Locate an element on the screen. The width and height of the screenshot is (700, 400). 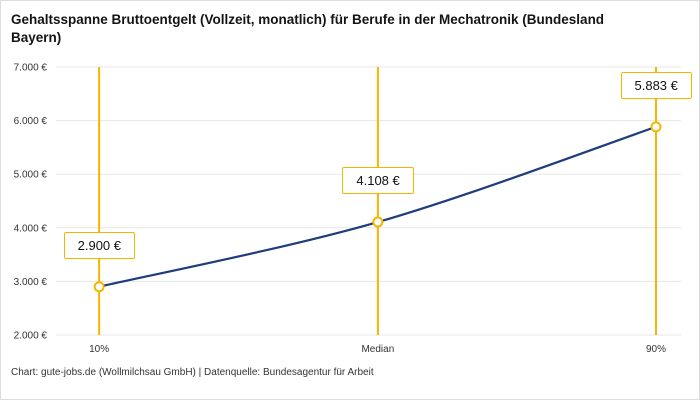
y-axis-tick-label: 3.000 € is located at coordinates (31, 282).